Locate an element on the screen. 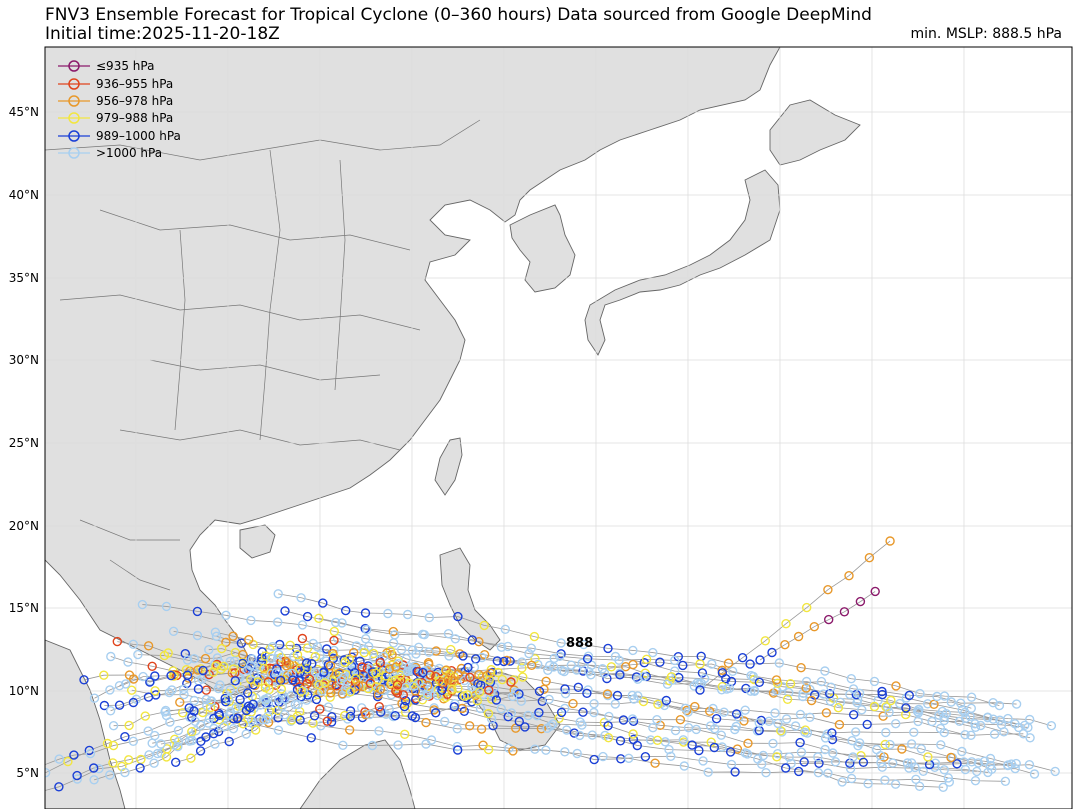 The width and height of the screenshot is (1080, 809). lat-label-25n: 25°N is located at coordinates (24, 443).